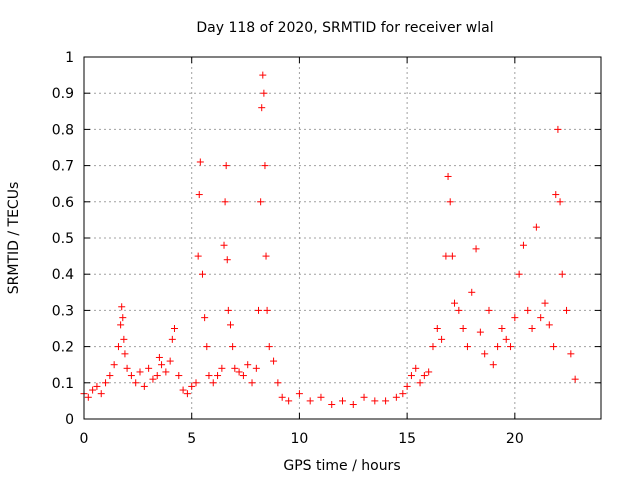 Image resolution: width=640 pixels, height=485 pixels. Describe the element at coordinates (69, 58) in the screenshot. I see `y-tick-label: 1` at that location.